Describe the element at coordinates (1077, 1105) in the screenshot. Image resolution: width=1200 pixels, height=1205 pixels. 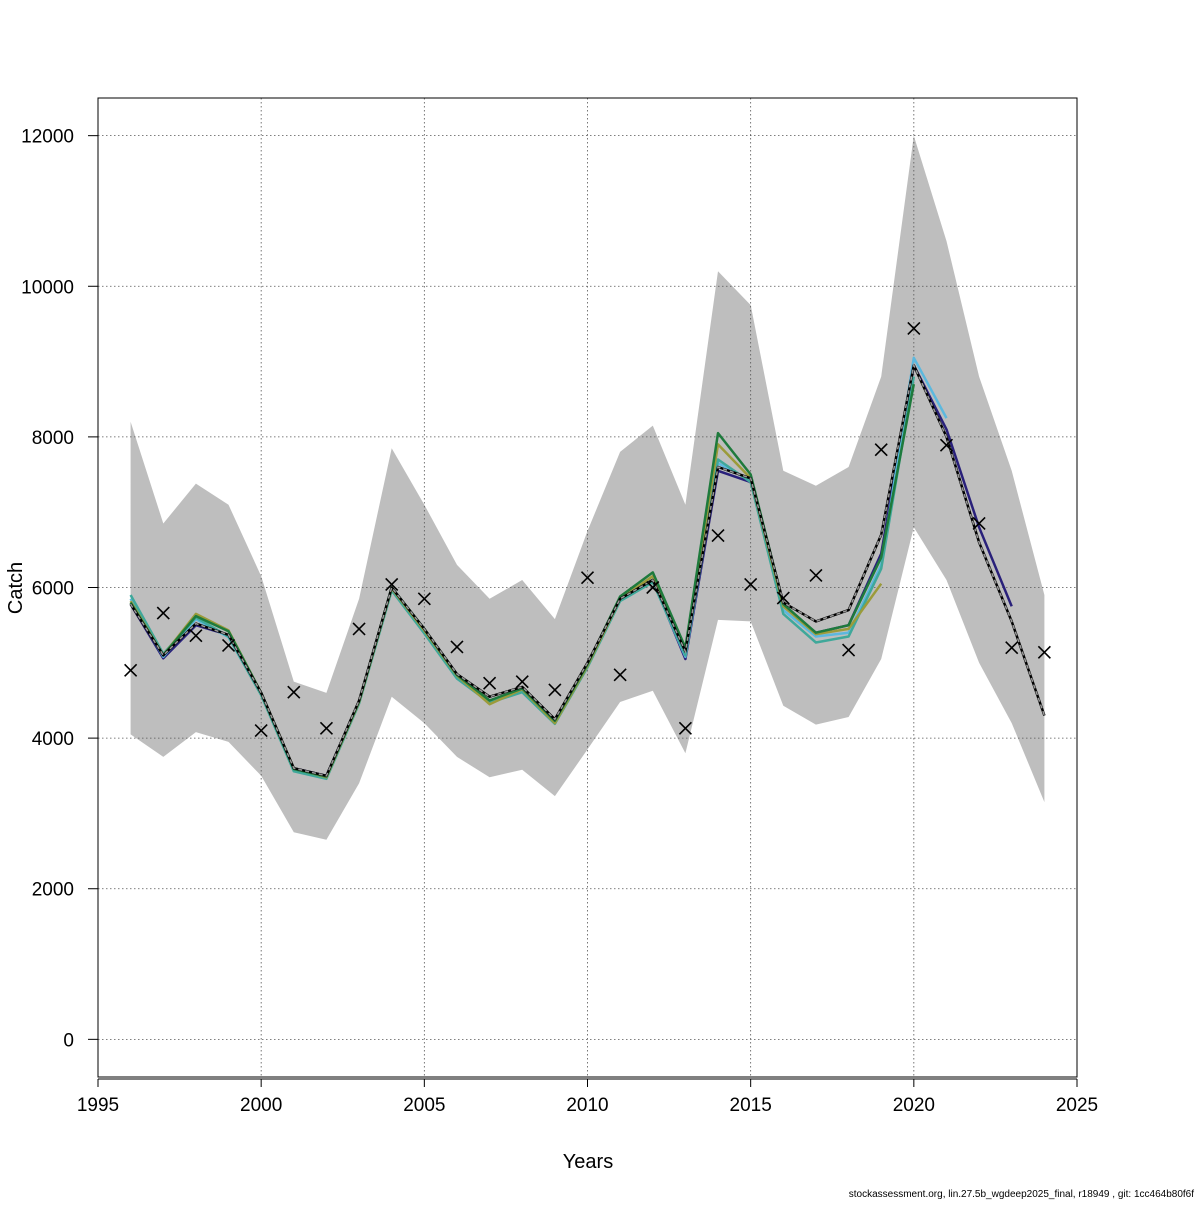
I see `x-tick-label: 2025` at that location.